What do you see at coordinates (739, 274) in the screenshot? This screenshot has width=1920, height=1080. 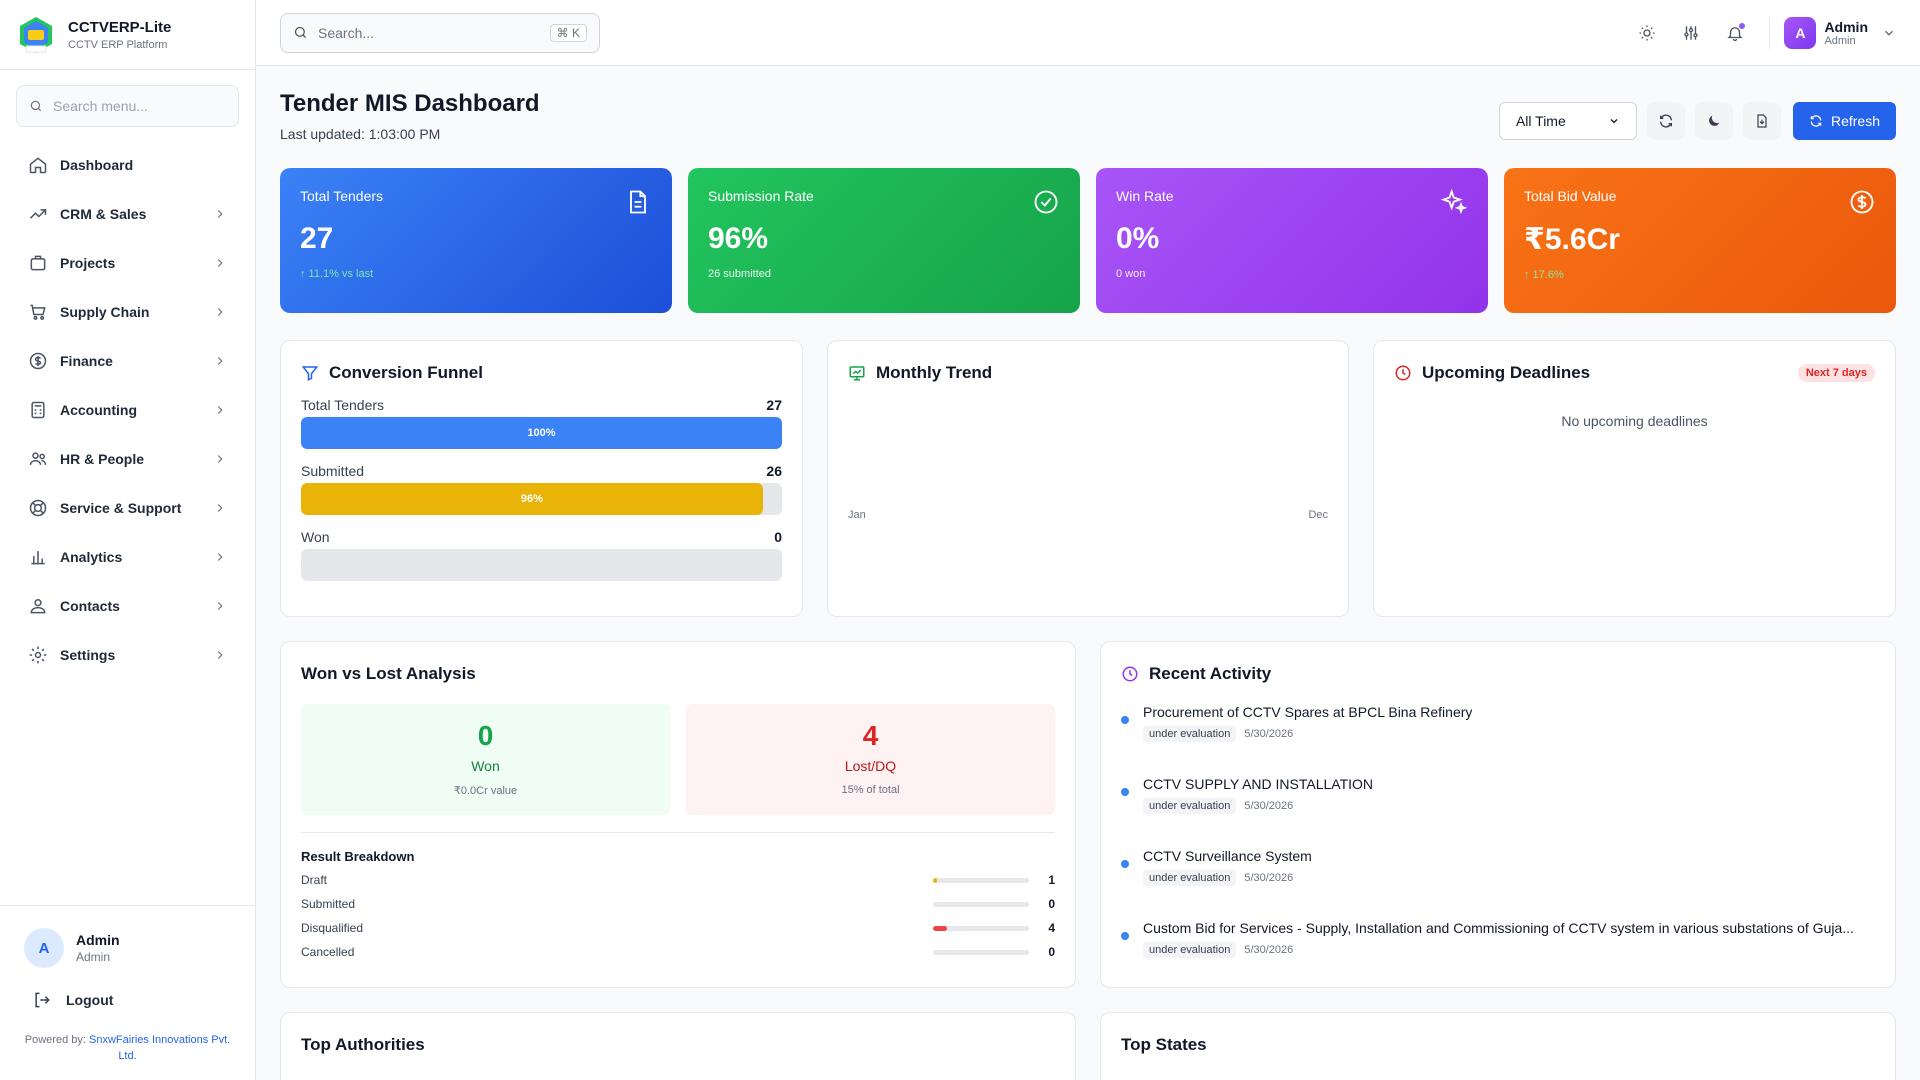 I see `stat-sub: 26 submitted` at bounding box center [739, 274].